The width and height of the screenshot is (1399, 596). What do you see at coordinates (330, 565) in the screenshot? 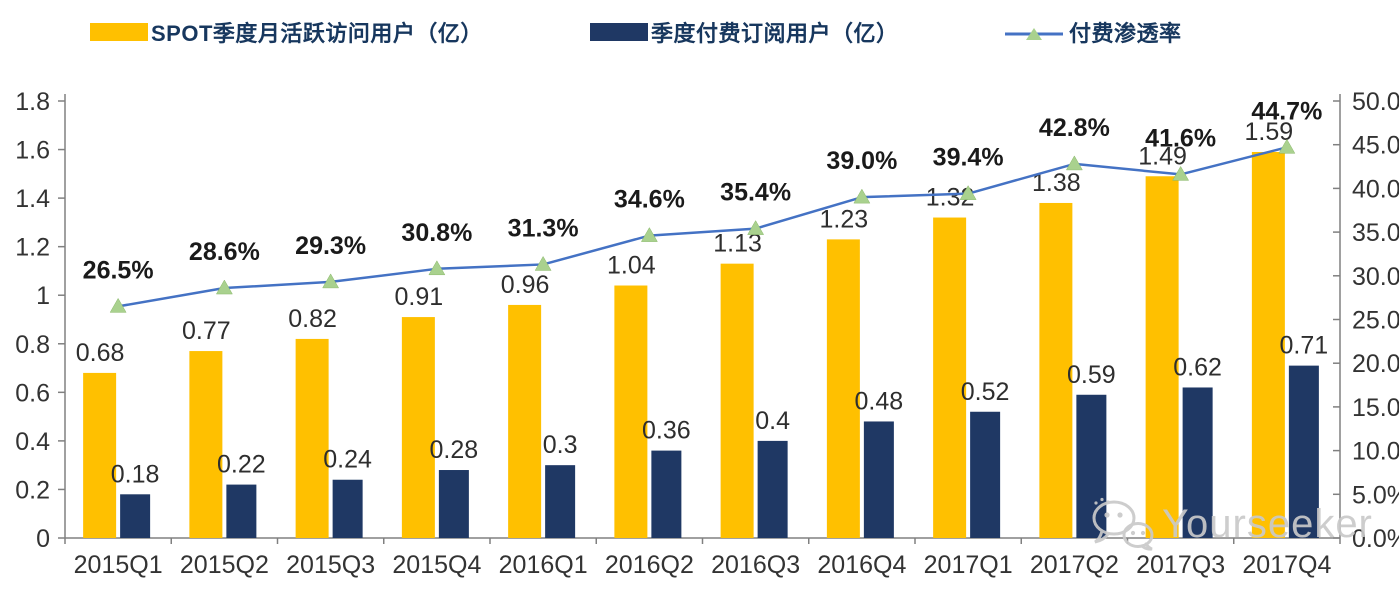
I see `x-axis-category-label: 2015Q3` at bounding box center [330, 565].